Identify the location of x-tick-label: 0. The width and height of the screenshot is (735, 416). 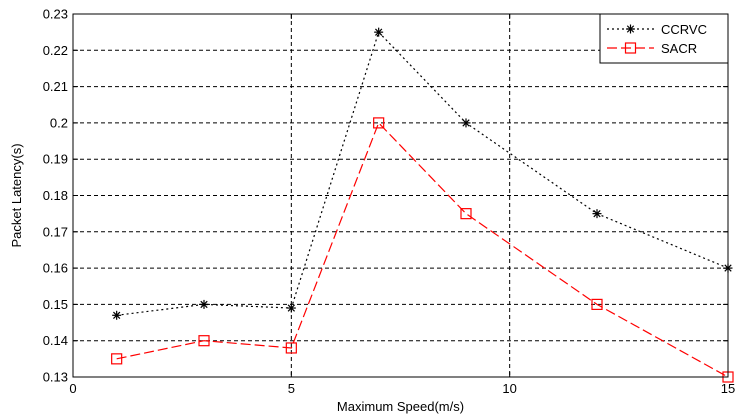
(72, 388).